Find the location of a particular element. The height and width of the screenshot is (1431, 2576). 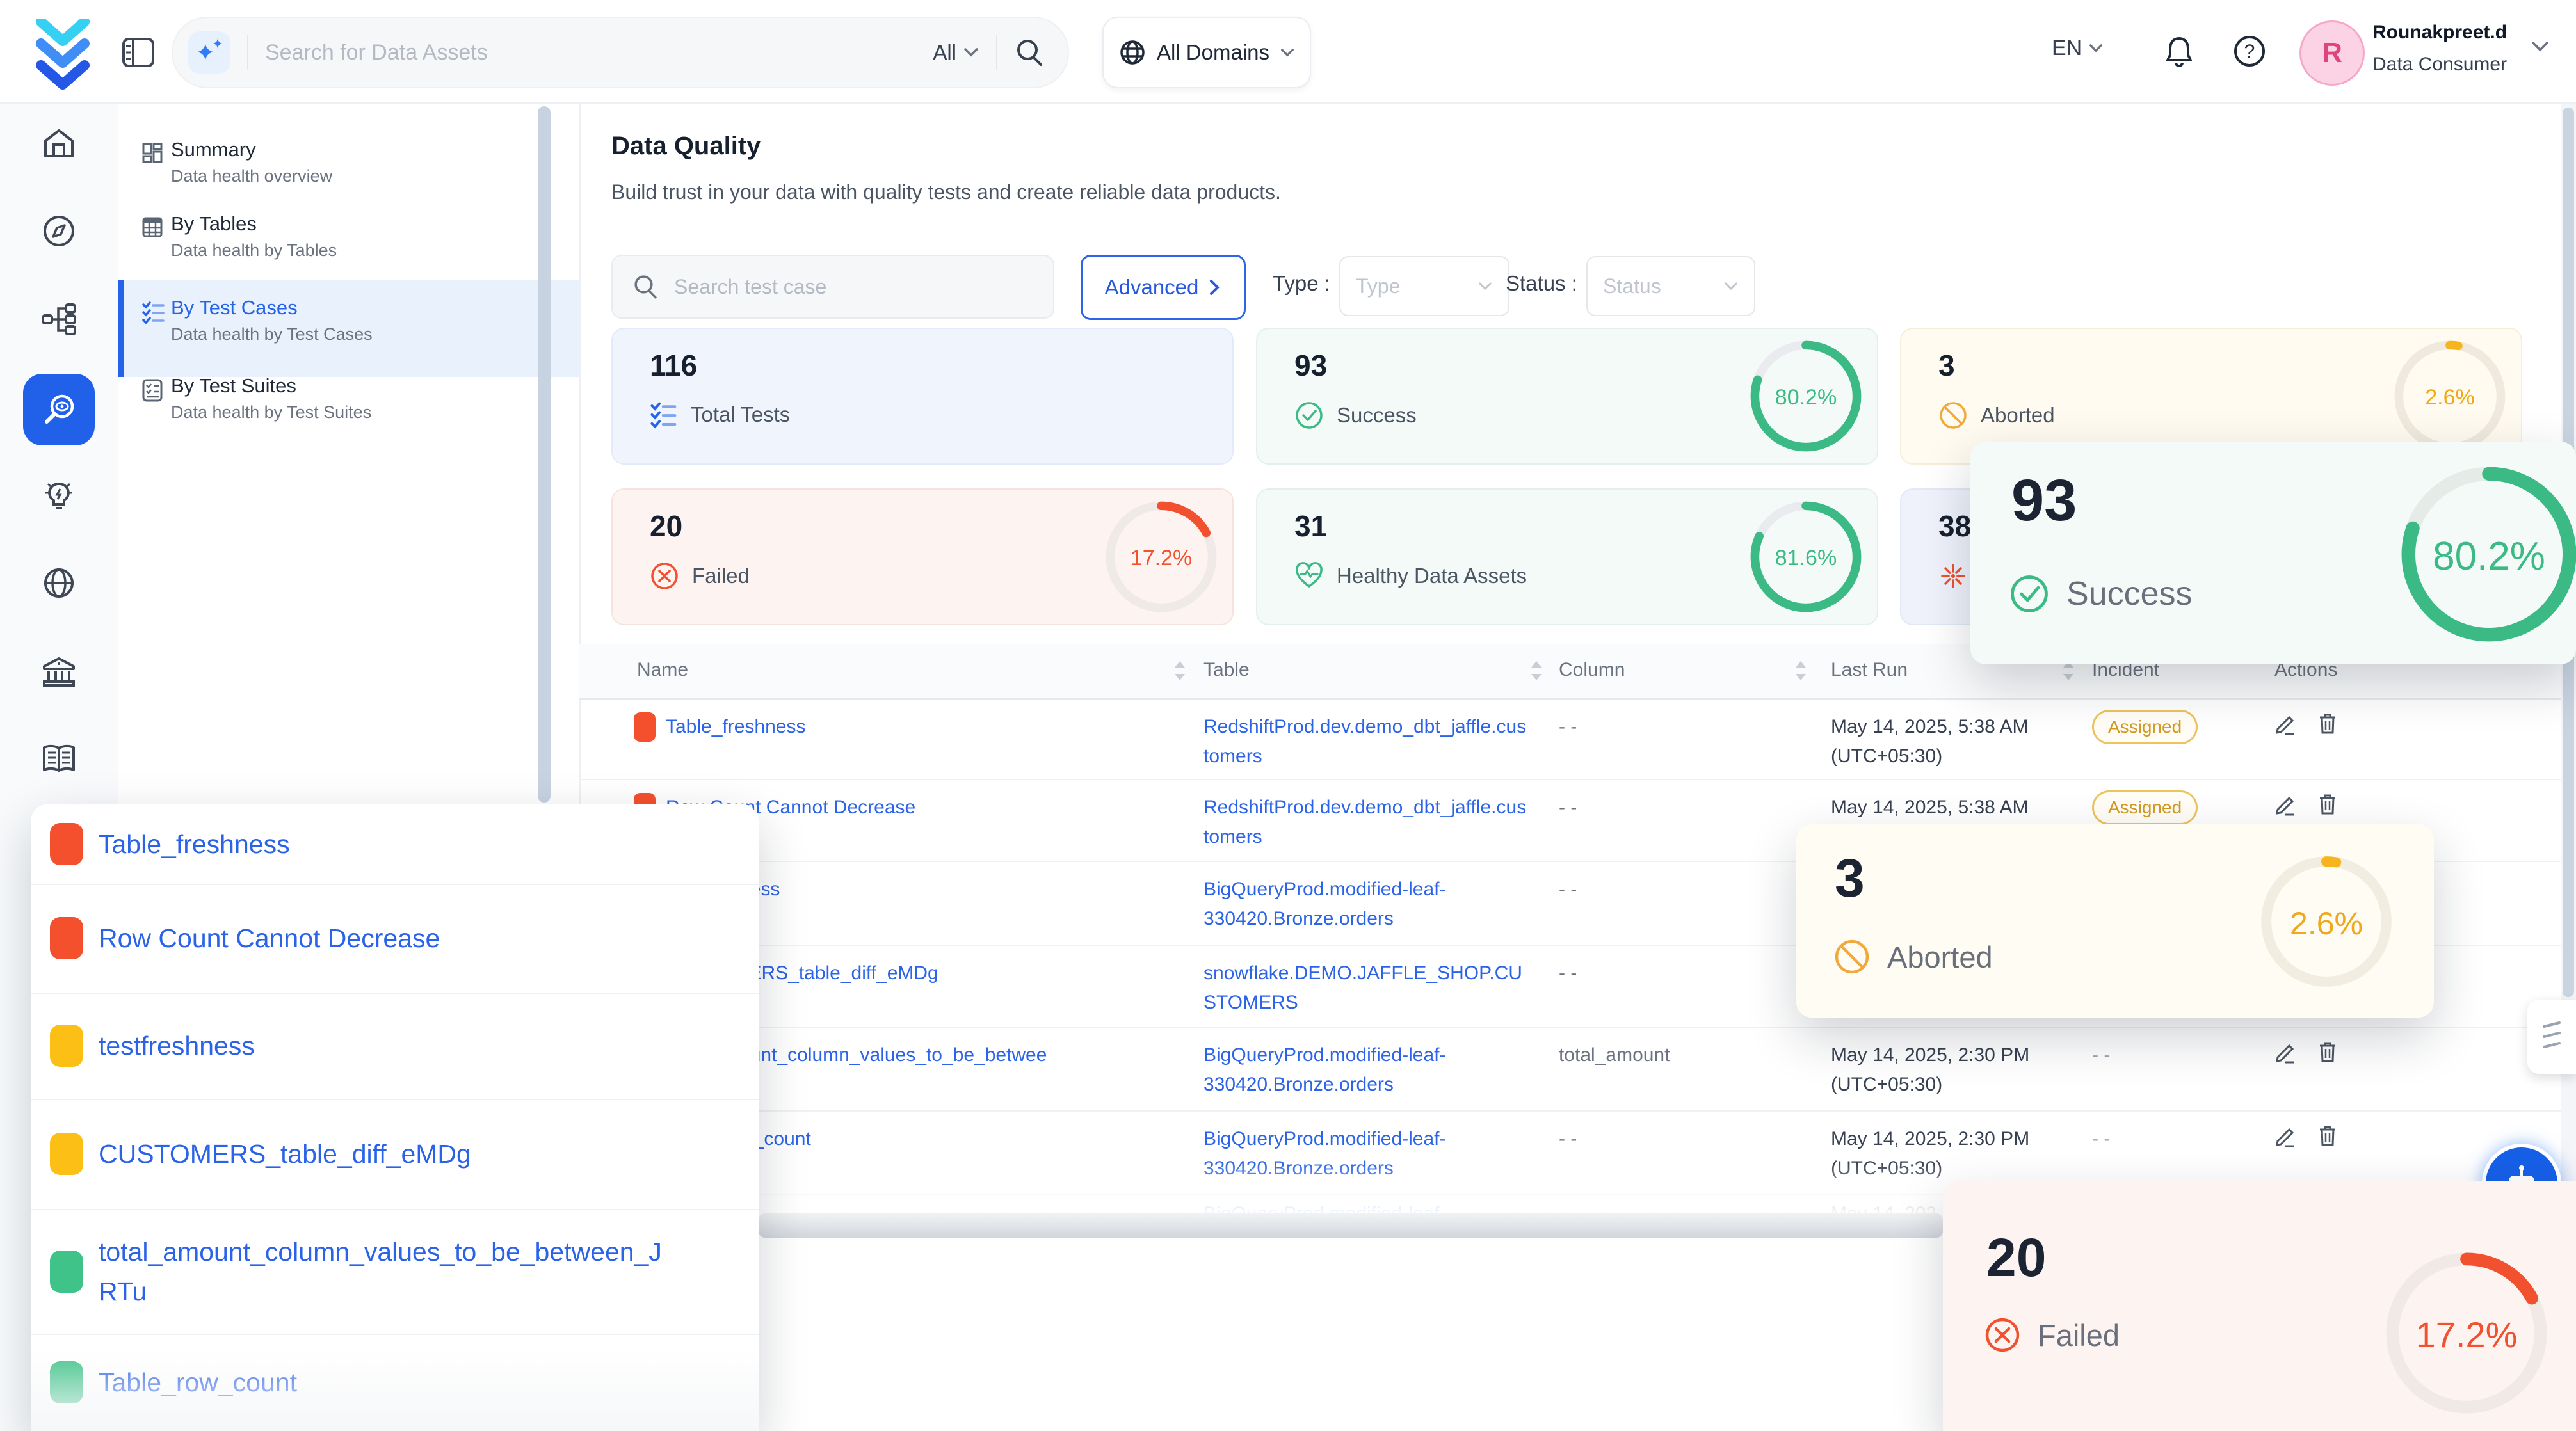

global-search-placeholder: Search for Data Assets is located at coordinates (376, 52).